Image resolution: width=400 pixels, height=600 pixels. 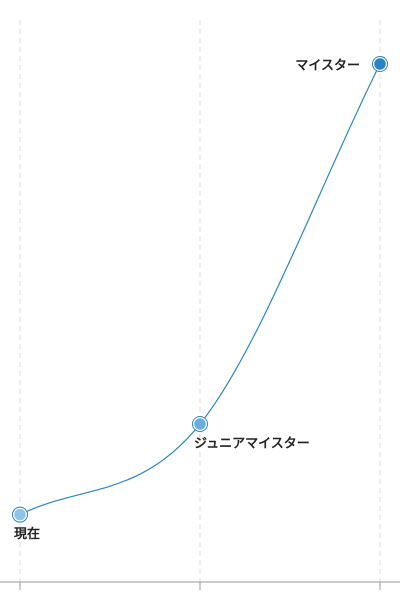 What do you see at coordinates (252, 444) in the screenshot?
I see `point-label: ジュニアマイスター` at bounding box center [252, 444].